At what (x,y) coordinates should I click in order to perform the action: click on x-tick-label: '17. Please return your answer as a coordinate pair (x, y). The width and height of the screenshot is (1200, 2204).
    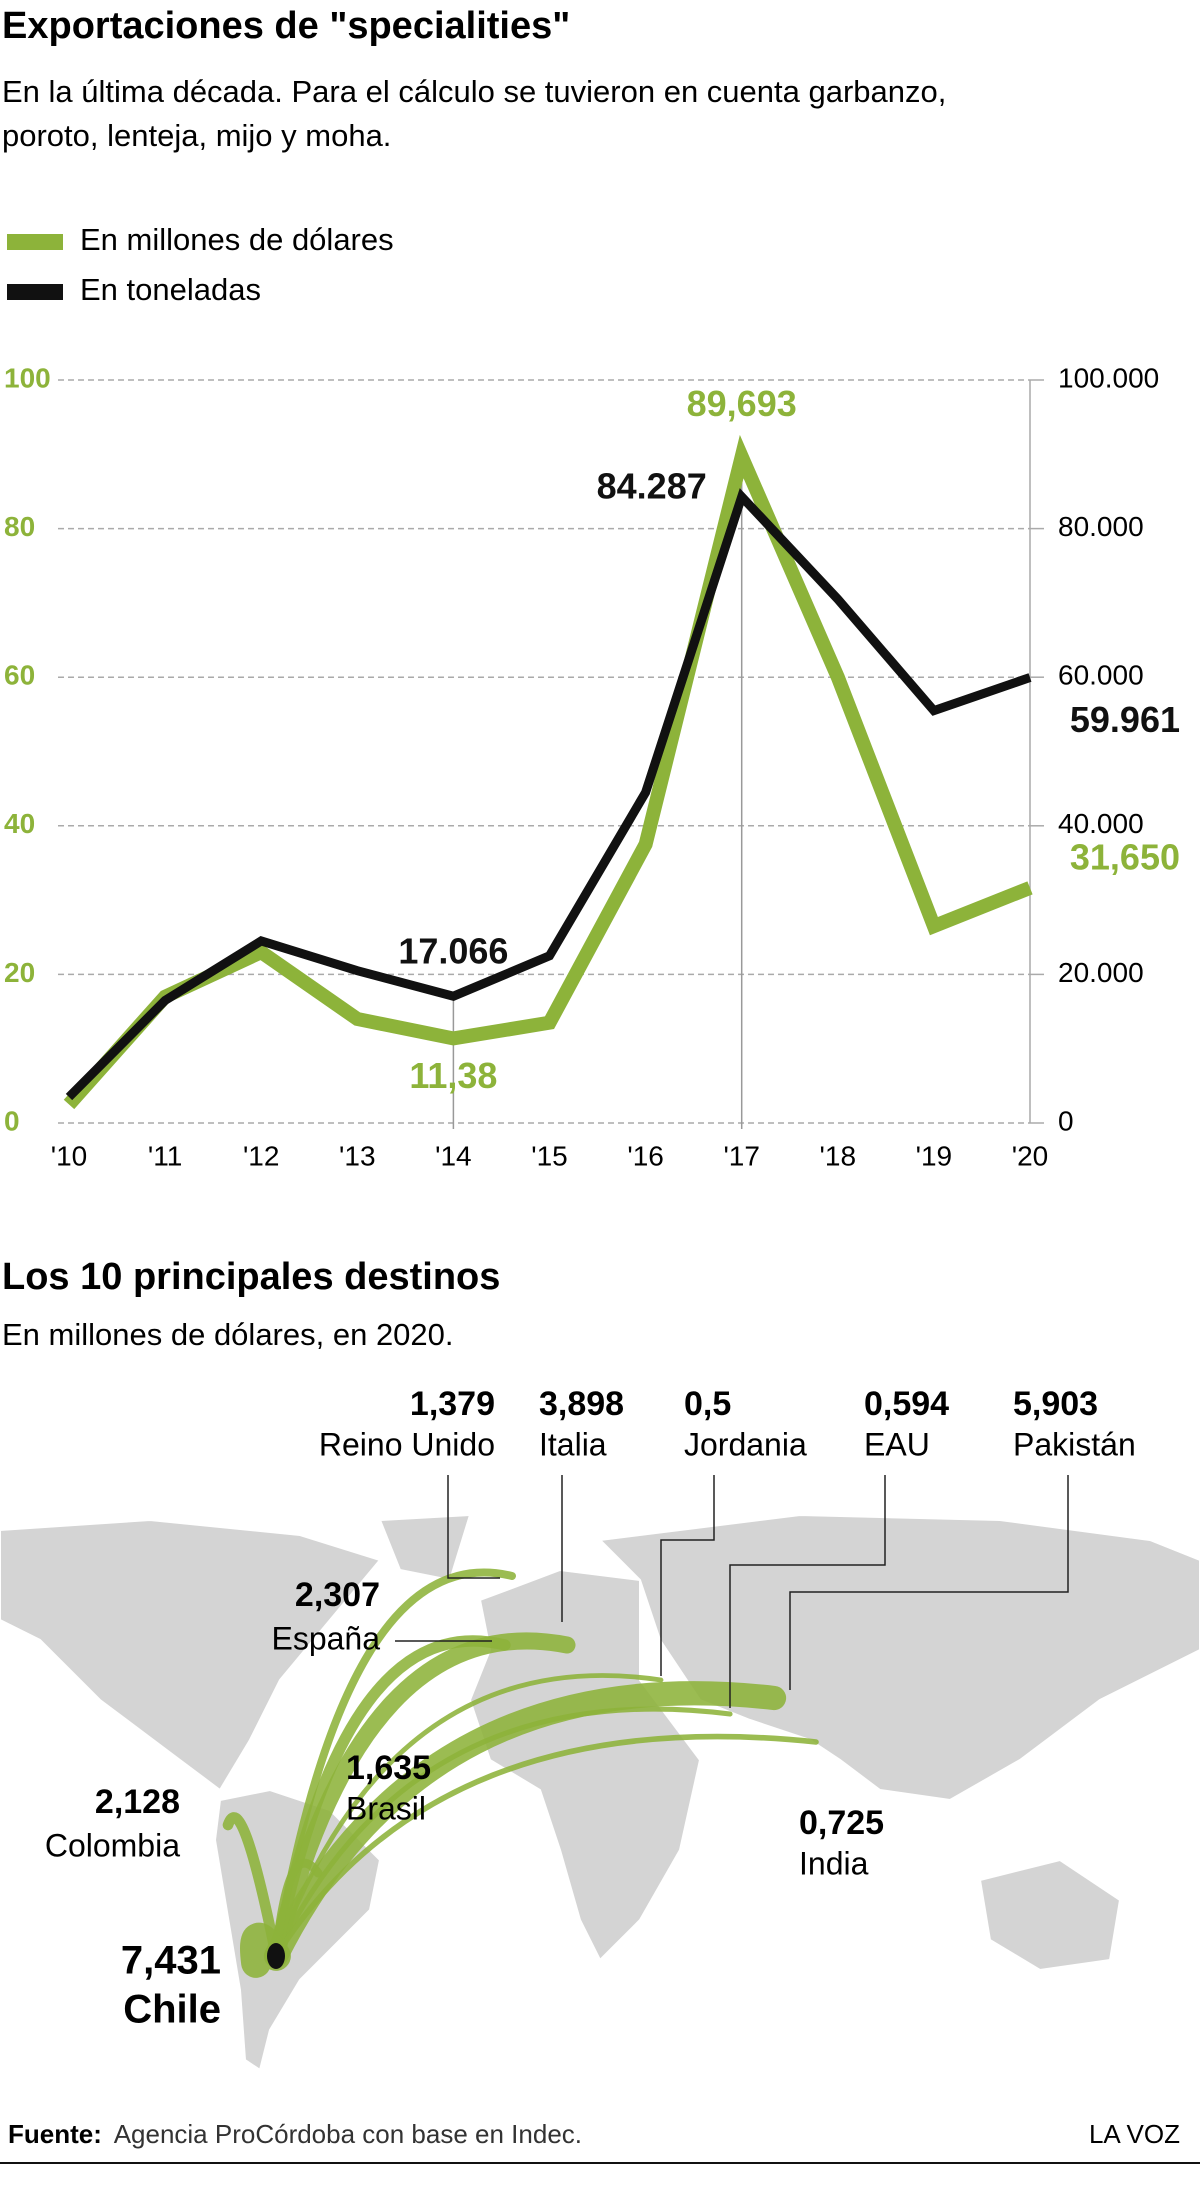
    Looking at the image, I should click on (741, 1155).